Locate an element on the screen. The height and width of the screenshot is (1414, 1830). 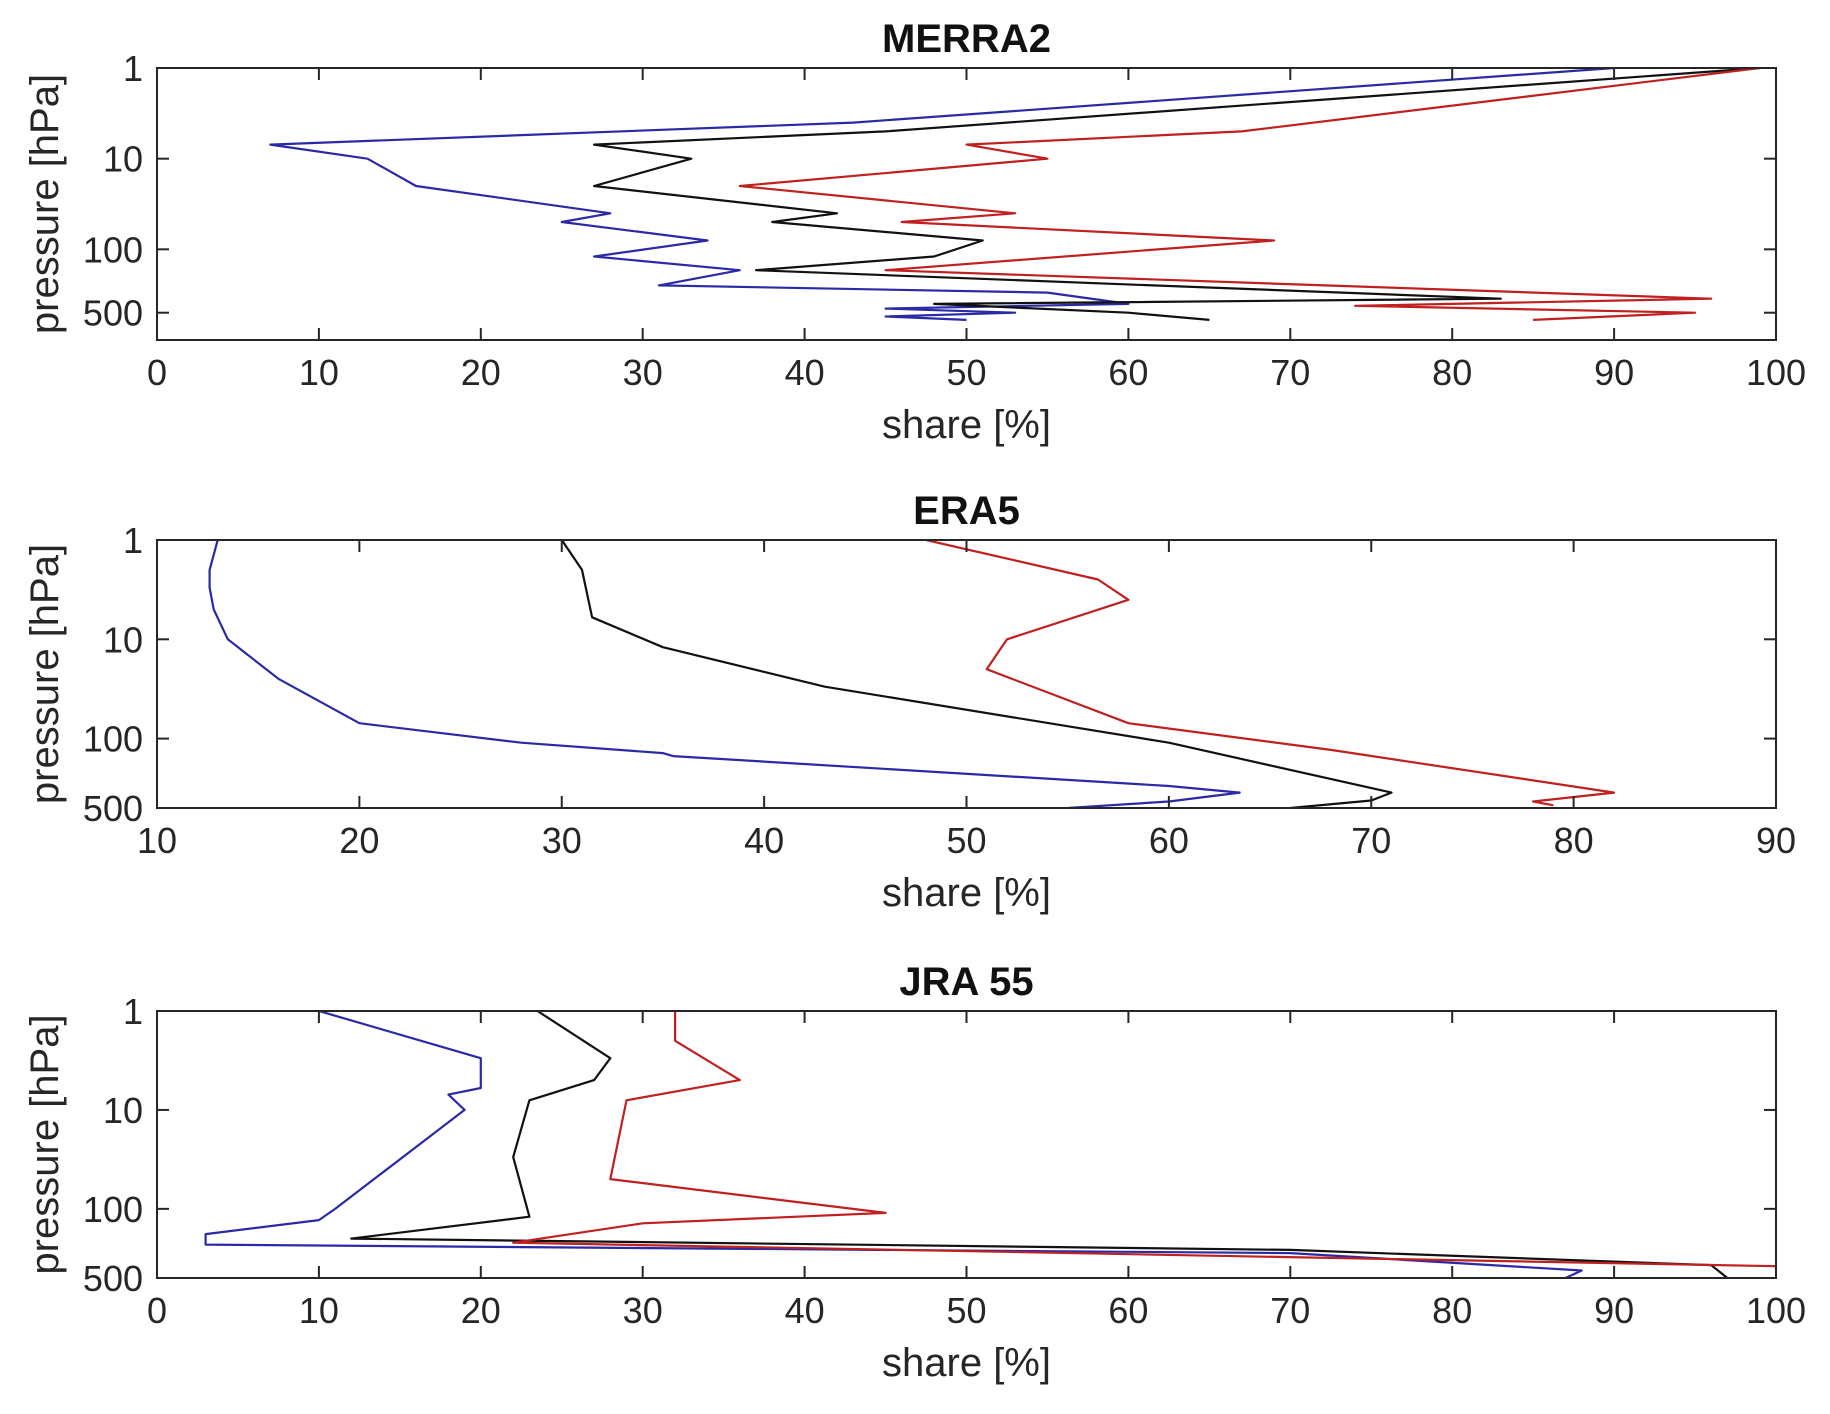
chart-title: ERA5 is located at coordinates (966, 511).